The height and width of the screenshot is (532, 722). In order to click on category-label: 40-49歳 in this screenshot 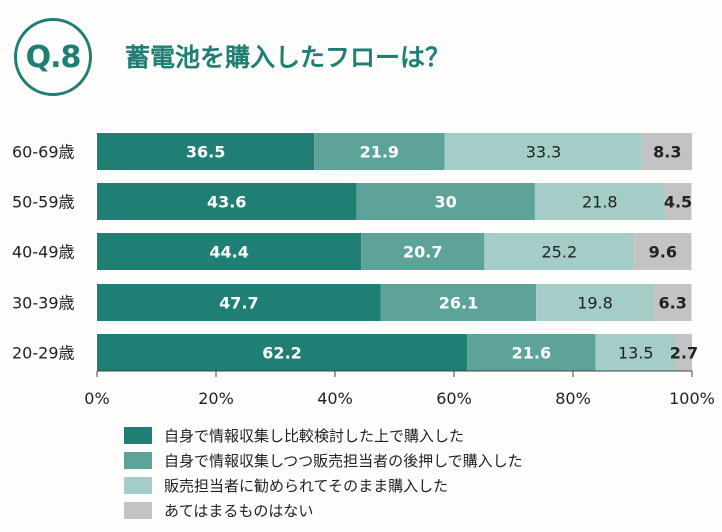, I will do `click(43, 252)`.